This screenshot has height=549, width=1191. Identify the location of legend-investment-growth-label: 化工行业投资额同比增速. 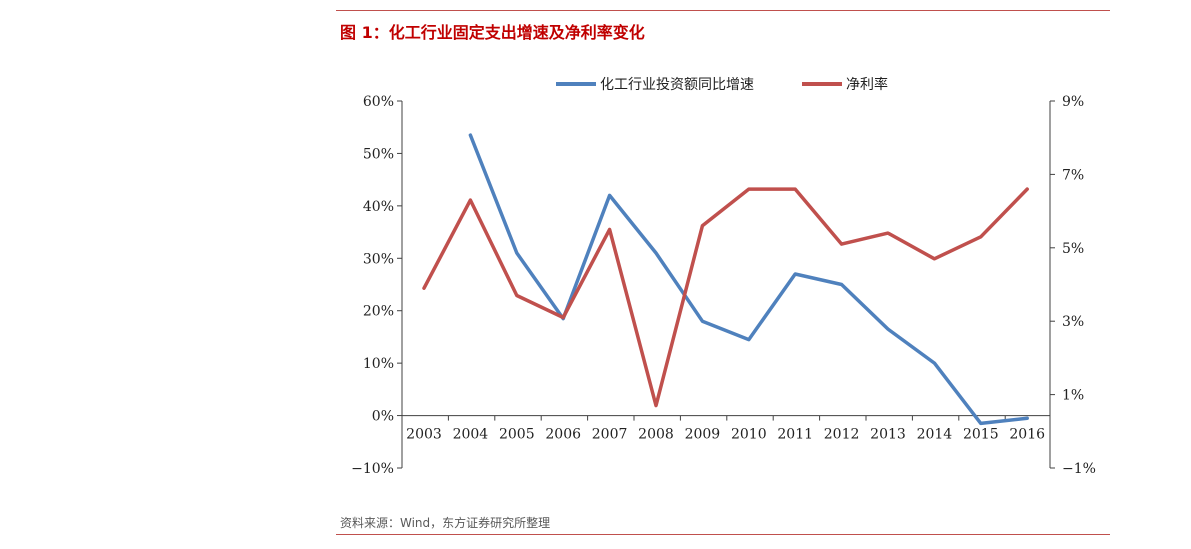
(677, 85).